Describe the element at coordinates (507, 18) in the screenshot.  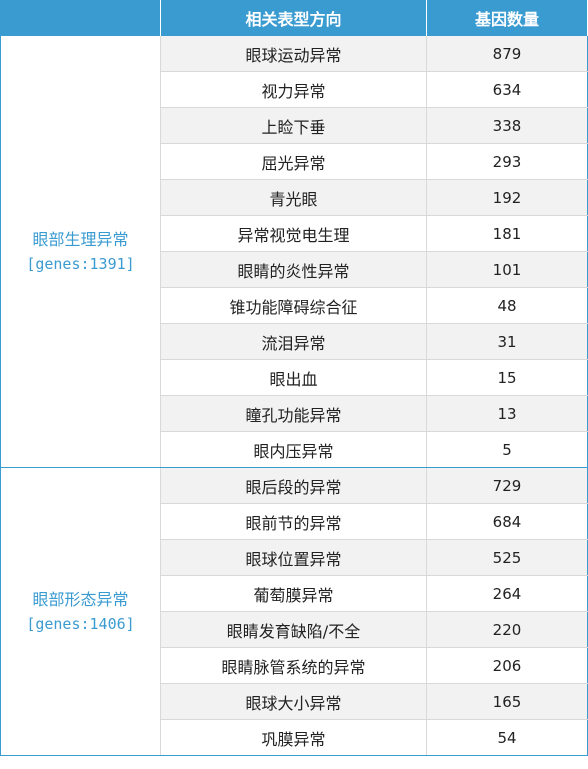
I see `header-gene-count: 基因数量` at that location.